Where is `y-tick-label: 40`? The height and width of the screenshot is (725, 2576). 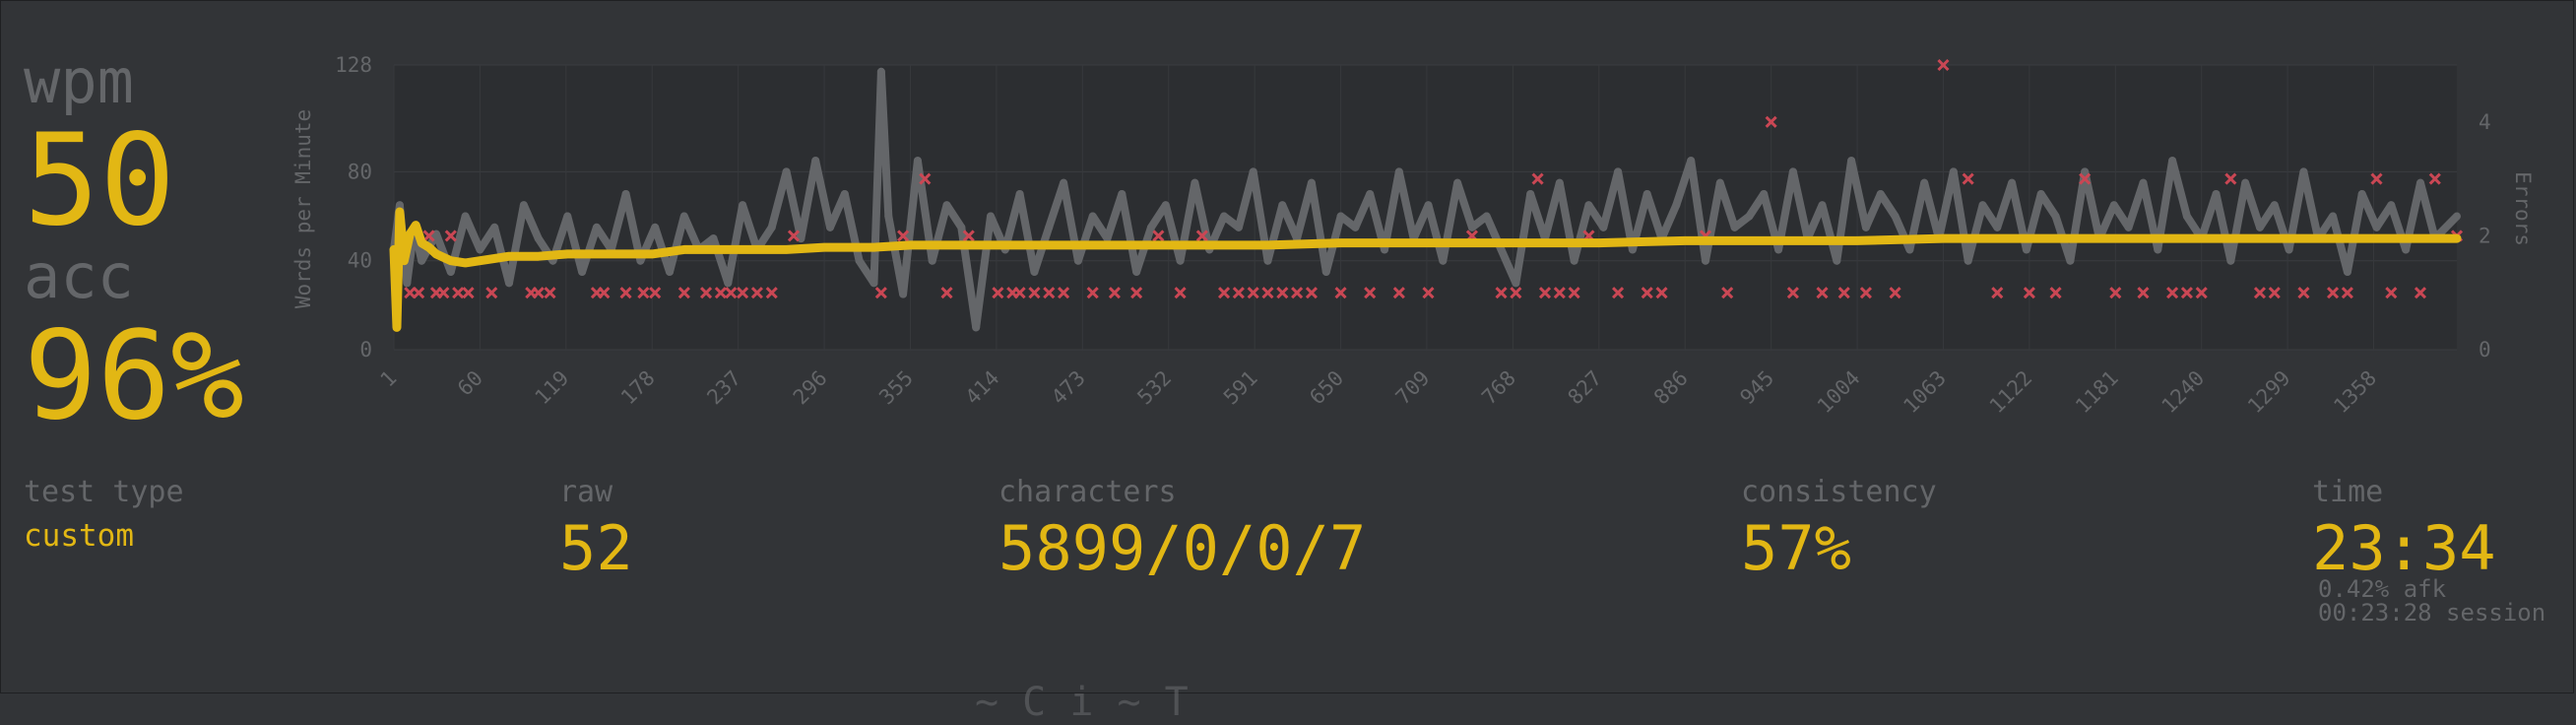 y-tick-label: 40 is located at coordinates (360, 261).